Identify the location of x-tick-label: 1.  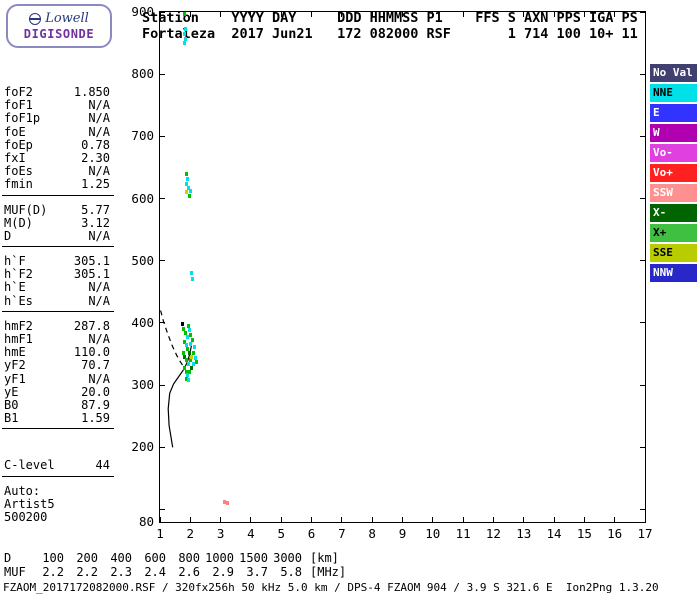
(160, 533).